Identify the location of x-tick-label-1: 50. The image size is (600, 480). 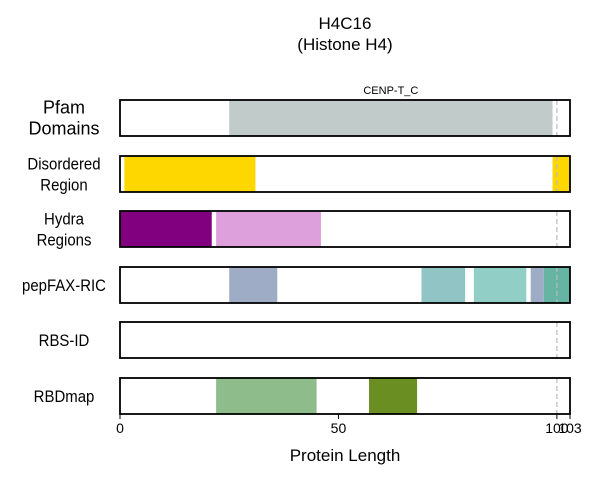
(339, 428).